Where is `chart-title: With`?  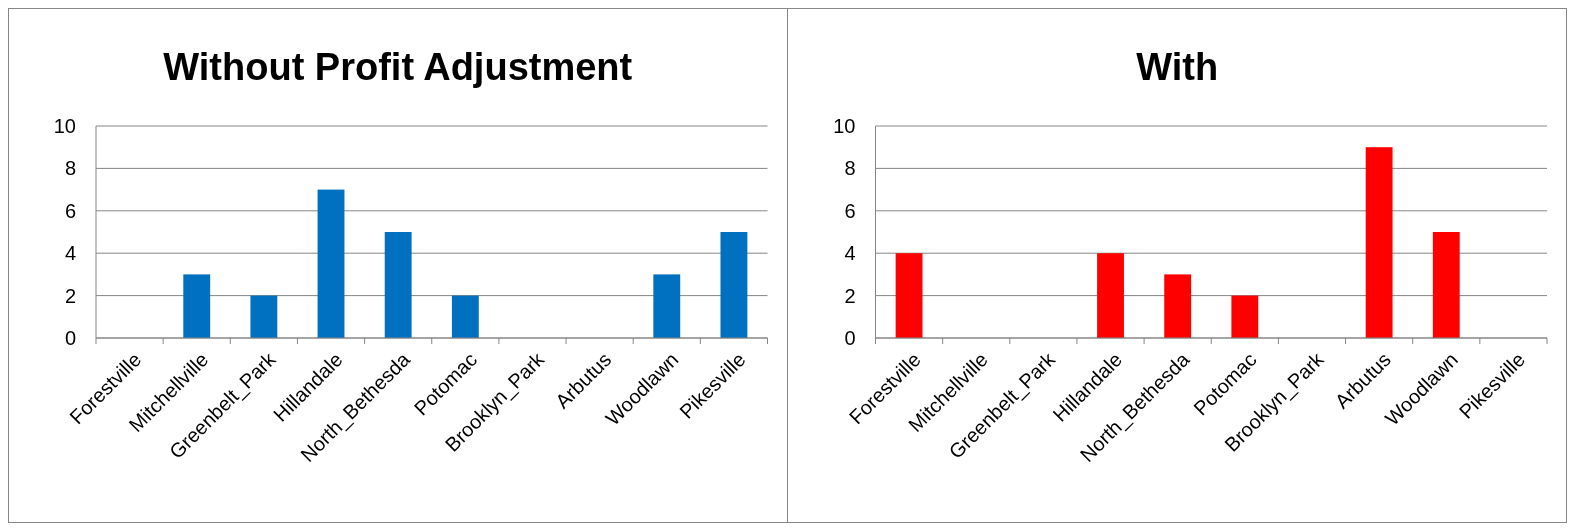
chart-title: With is located at coordinates (1177, 67).